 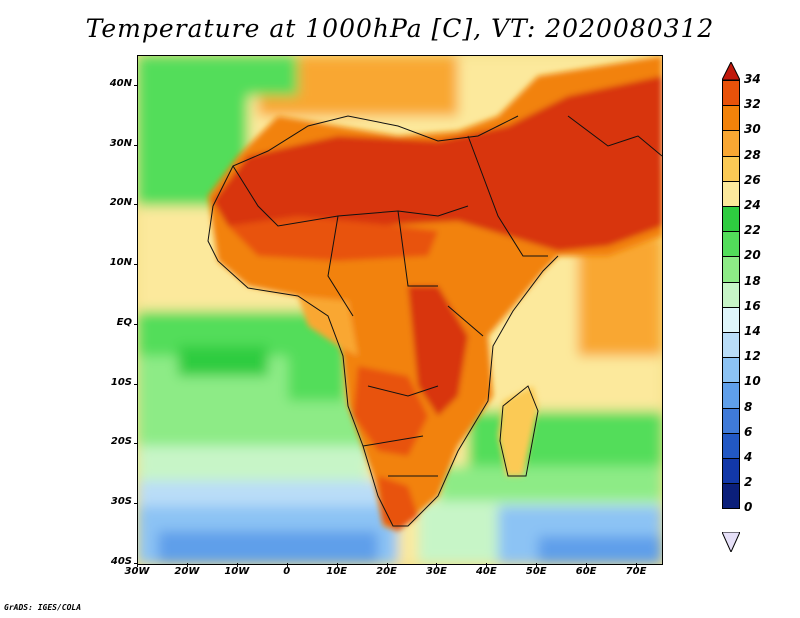 I want to click on lon-label: 20E, so click(x=386, y=571).